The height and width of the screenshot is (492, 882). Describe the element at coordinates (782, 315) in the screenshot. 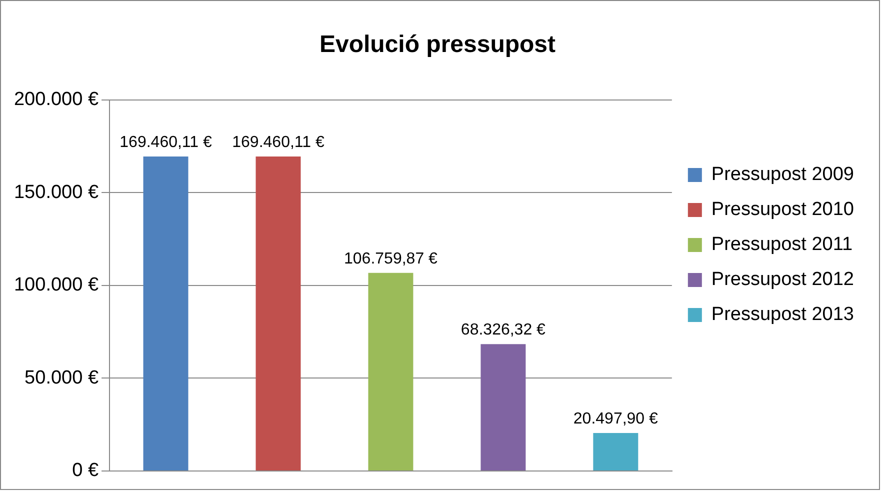

I see `legend-label: Pressupost 2013` at that location.